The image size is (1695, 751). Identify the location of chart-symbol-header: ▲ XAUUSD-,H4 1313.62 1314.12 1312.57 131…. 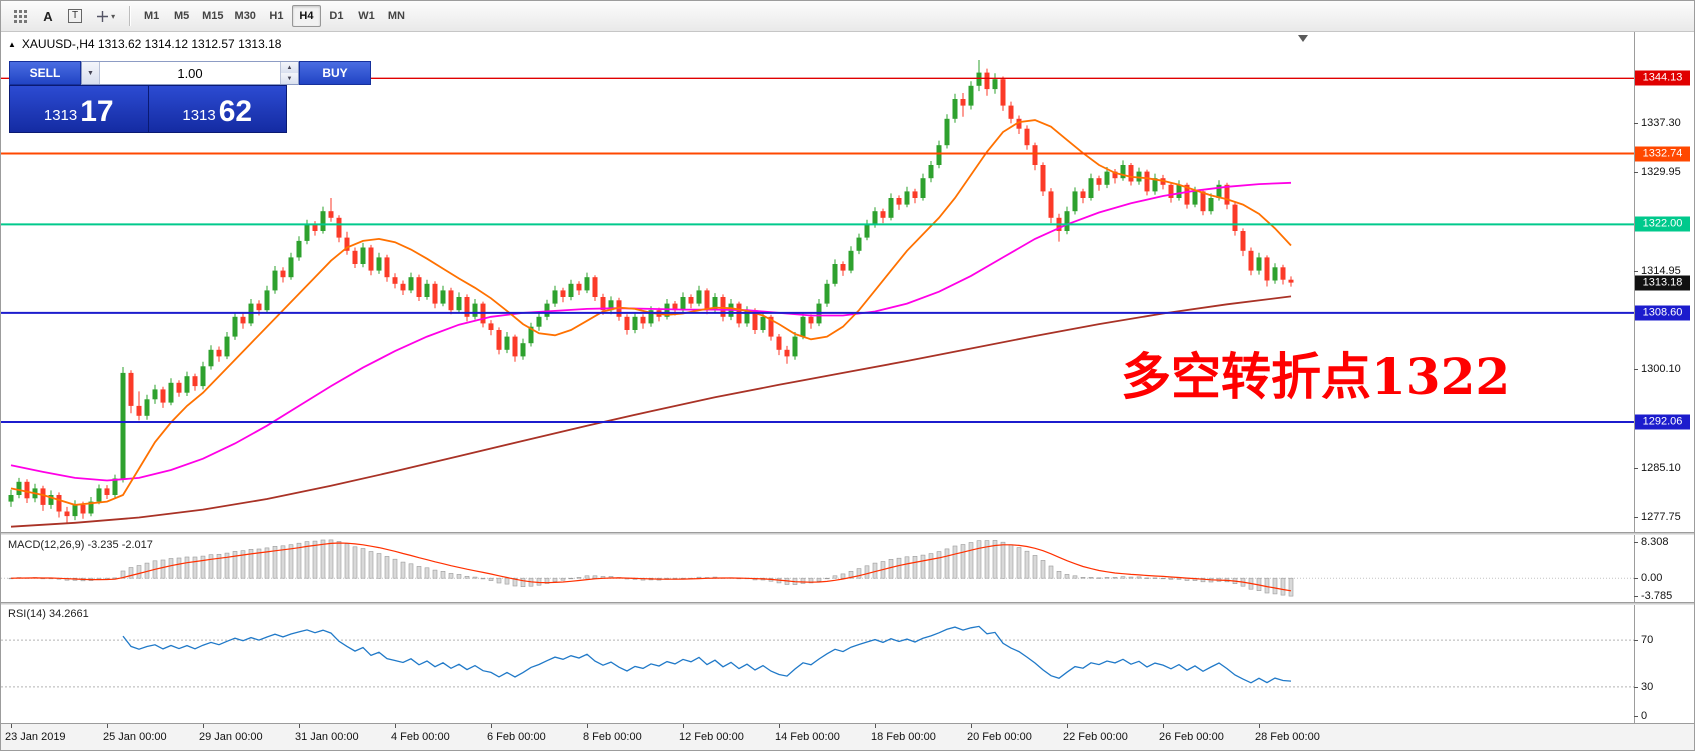
(144, 44).